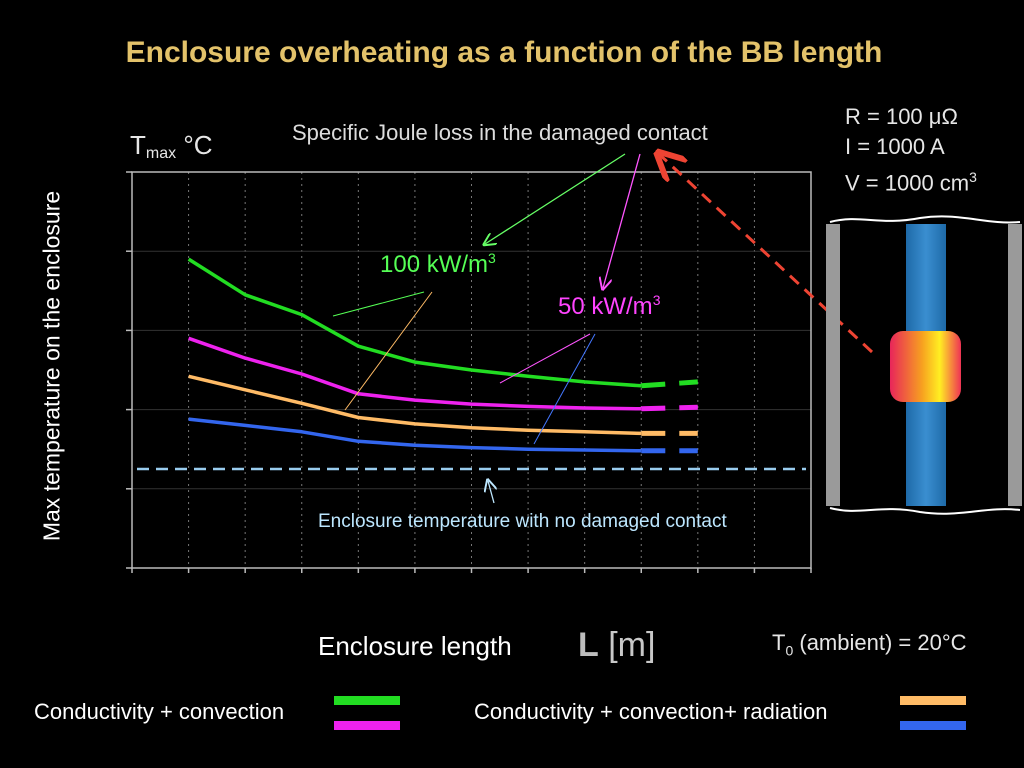 The height and width of the screenshot is (768, 1024). I want to click on legend-swatch-orange, so click(933, 700).